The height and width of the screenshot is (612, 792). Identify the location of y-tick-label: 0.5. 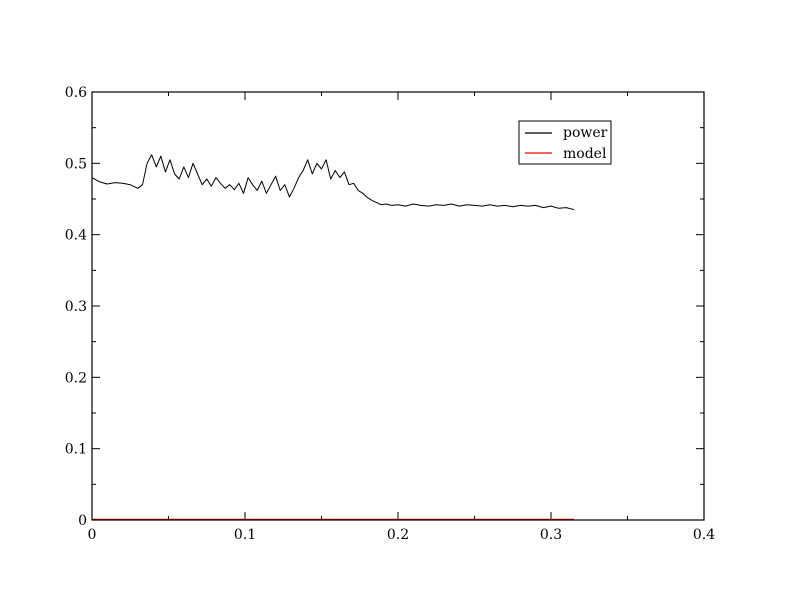
(76, 164).